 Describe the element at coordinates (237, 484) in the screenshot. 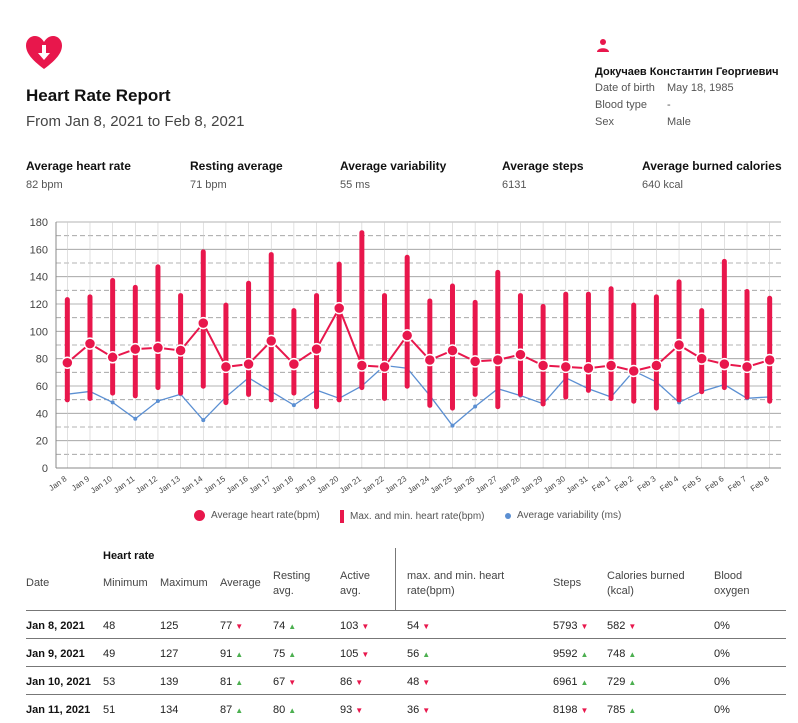

I see `x-tick-label: Jan 16` at that location.